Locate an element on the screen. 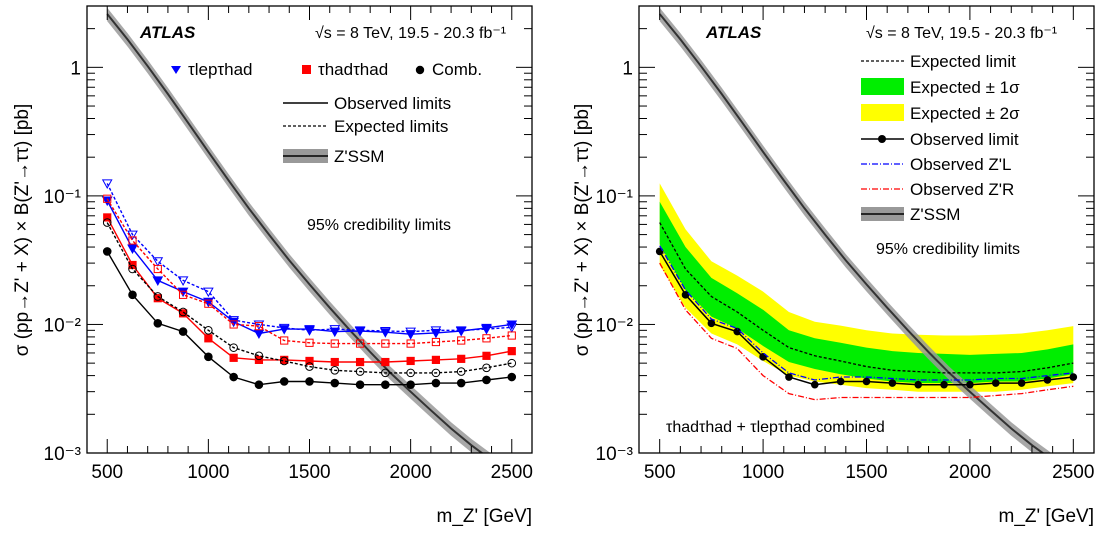 The image size is (1110, 537). right-x-tick-label: 1500 is located at coordinates (866, 472).